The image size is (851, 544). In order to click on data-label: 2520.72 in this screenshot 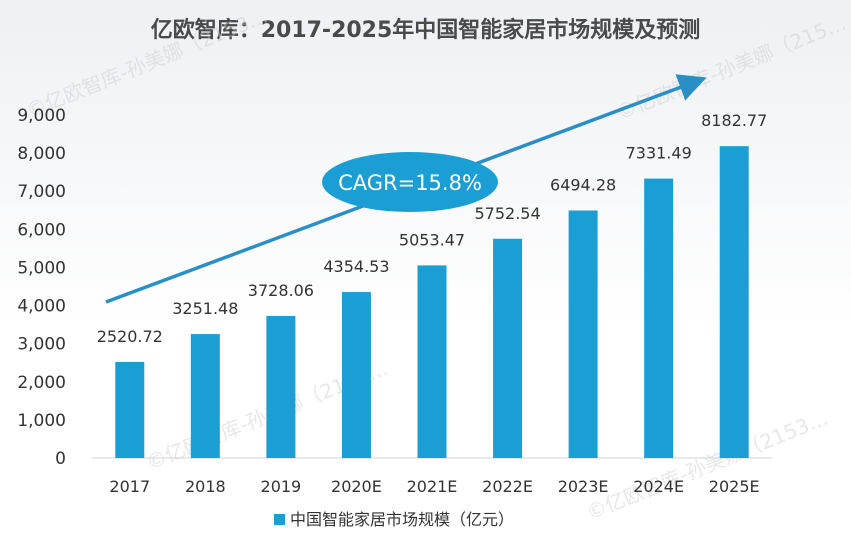, I will do `click(130, 336)`.